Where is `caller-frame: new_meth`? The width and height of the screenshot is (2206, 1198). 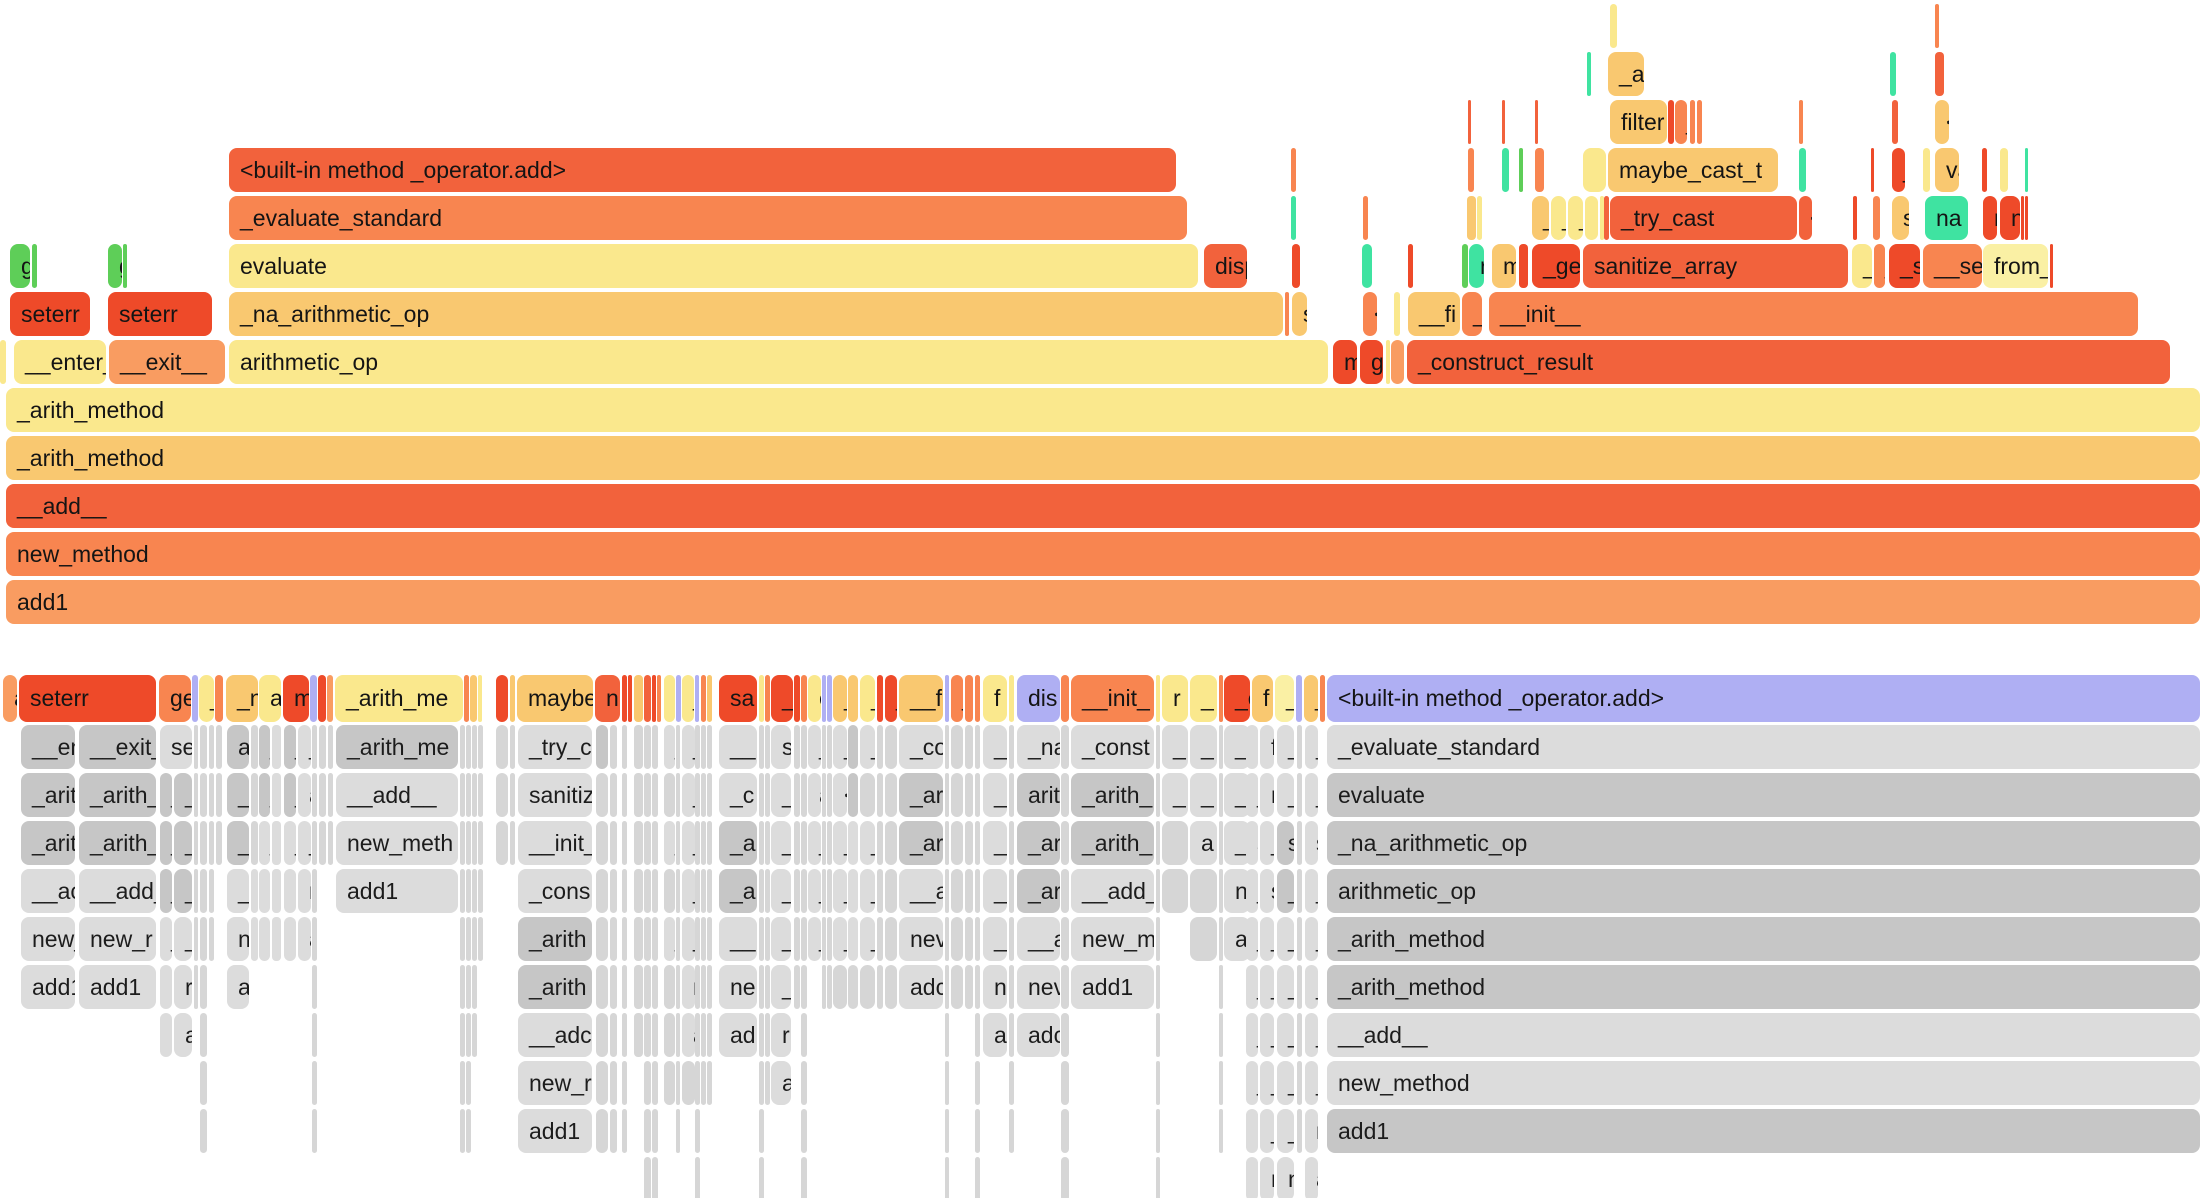
caller-frame: new_meth is located at coordinates (397, 843).